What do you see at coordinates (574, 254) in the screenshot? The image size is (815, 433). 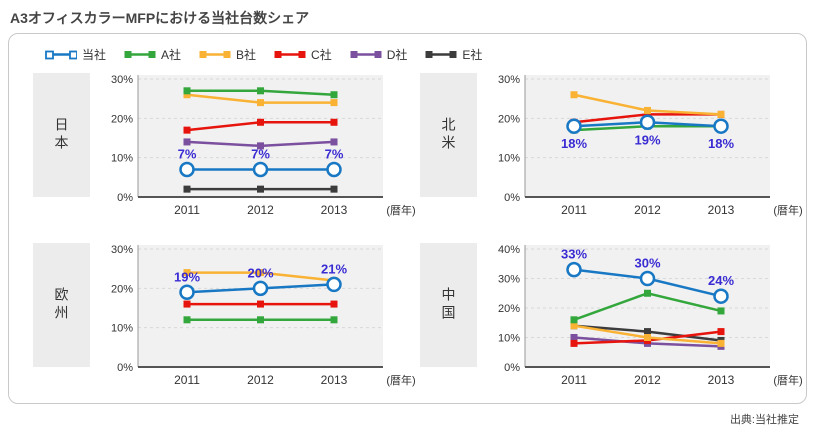 I see `svg-text: 33%` at bounding box center [574, 254].